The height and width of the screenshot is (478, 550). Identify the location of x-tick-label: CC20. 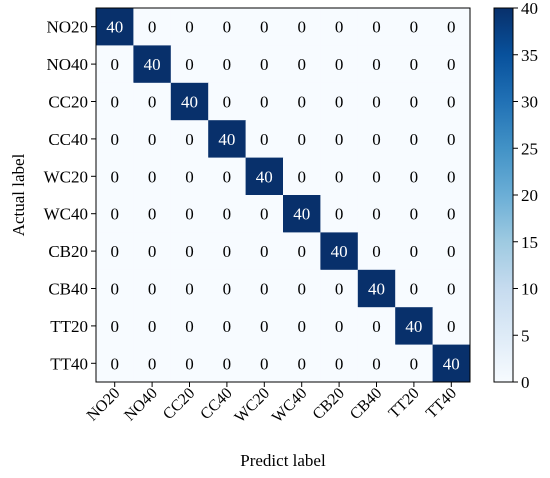
(179, 404).